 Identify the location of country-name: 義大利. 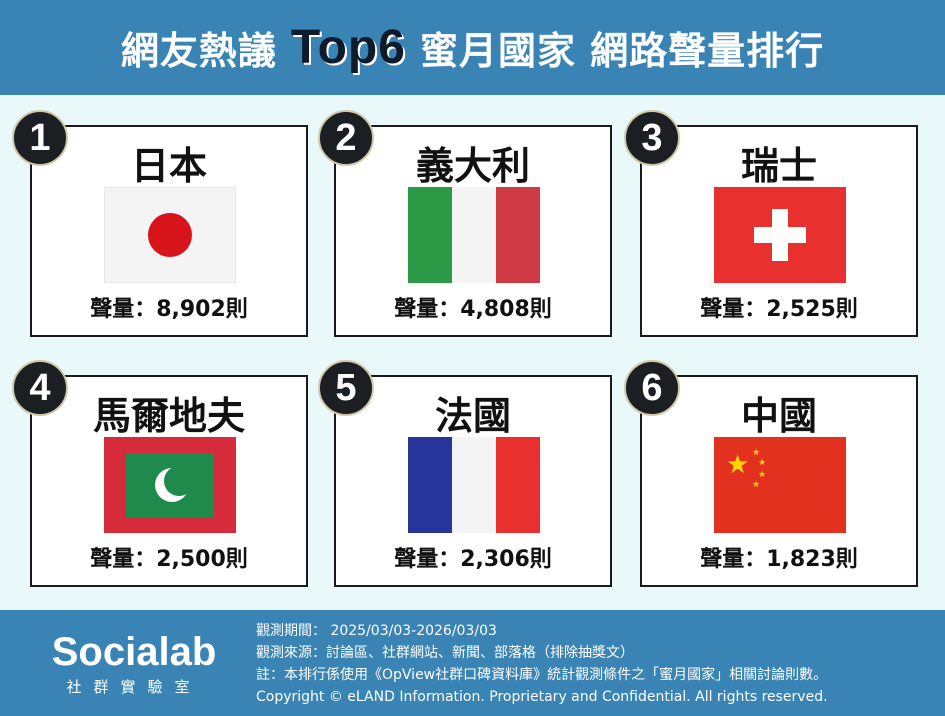
(472, 166).